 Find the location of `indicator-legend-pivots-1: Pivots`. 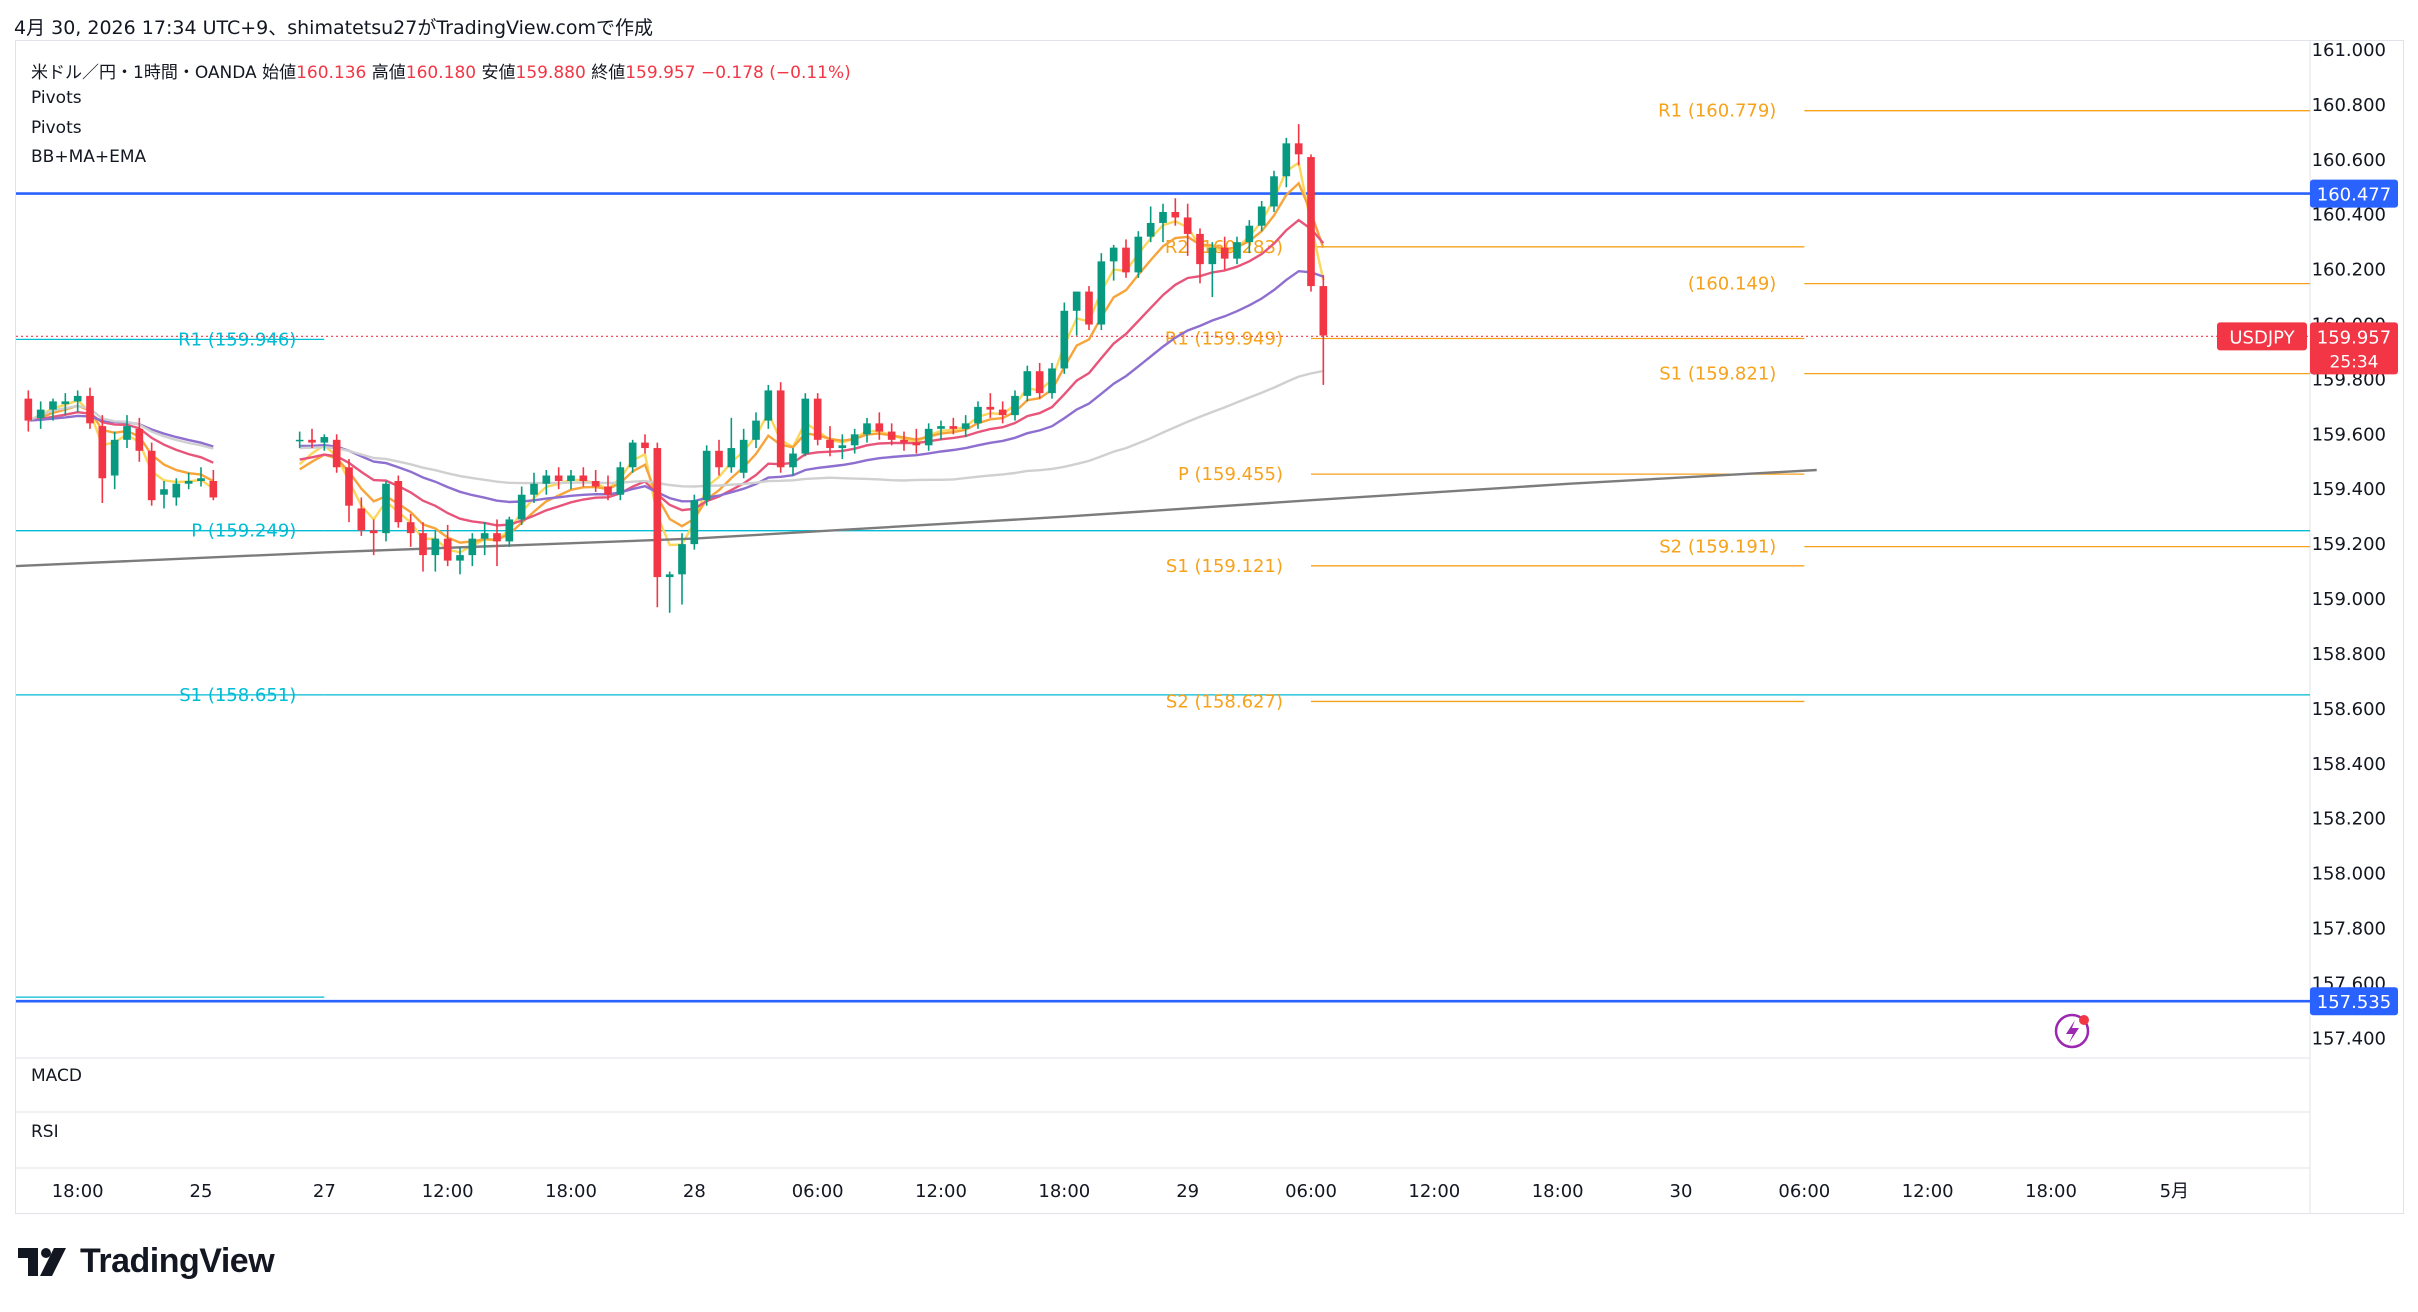

indicator-legend-pivots-1: Pivots is located at coordinates (56, 98).